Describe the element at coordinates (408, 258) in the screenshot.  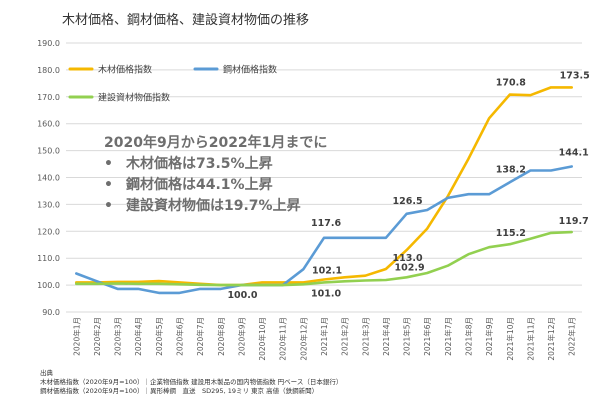
I see `data-label: 113.0` at that location.